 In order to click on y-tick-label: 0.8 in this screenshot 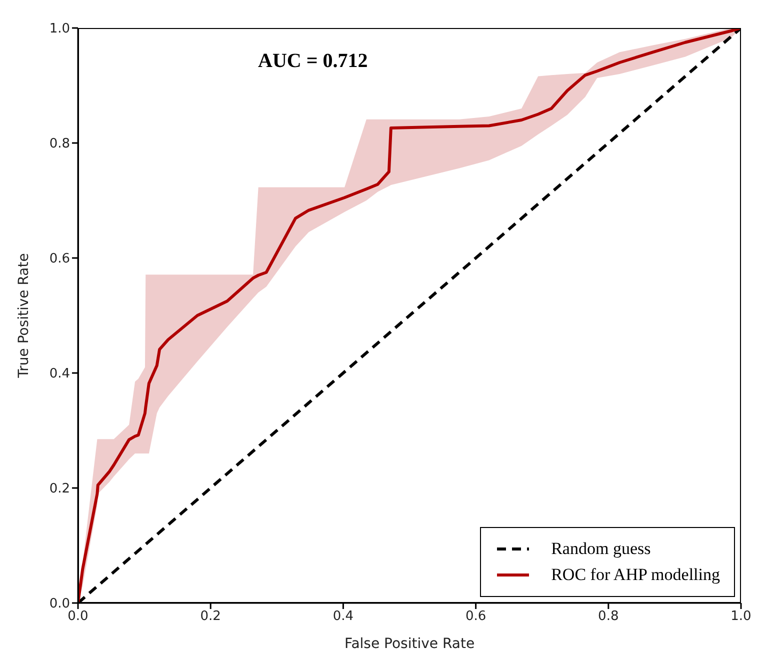, I will do `click(59, 144)`.